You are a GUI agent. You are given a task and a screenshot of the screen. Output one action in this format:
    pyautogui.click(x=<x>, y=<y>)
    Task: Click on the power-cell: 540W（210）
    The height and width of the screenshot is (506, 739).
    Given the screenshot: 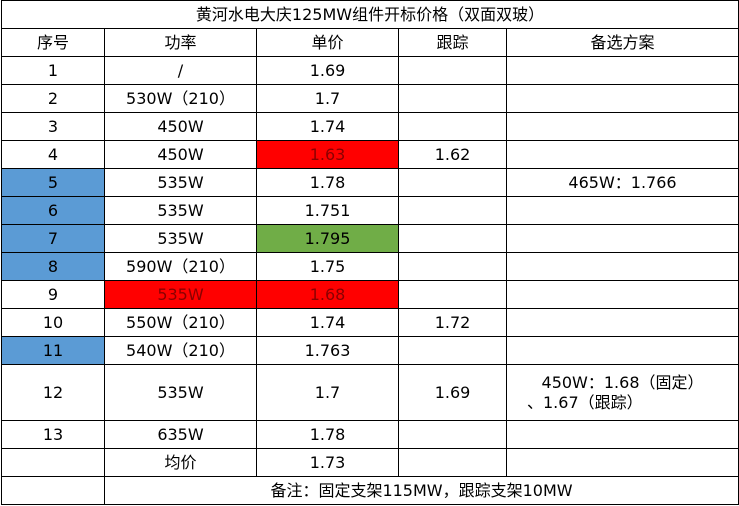 What is the action you would take?
    pyautogui.click(x=180, y=350)
    